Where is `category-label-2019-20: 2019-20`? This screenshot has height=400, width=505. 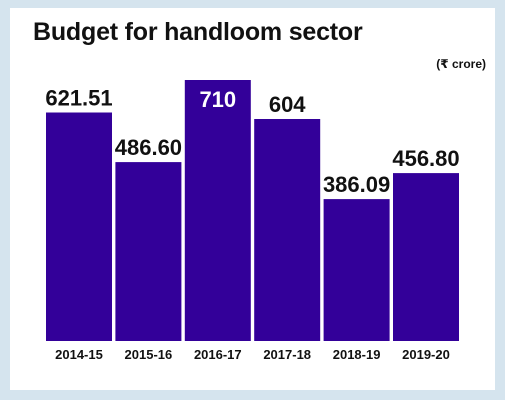
category-label-2019-20: 2019-20 is located at coordinates (426, 354).